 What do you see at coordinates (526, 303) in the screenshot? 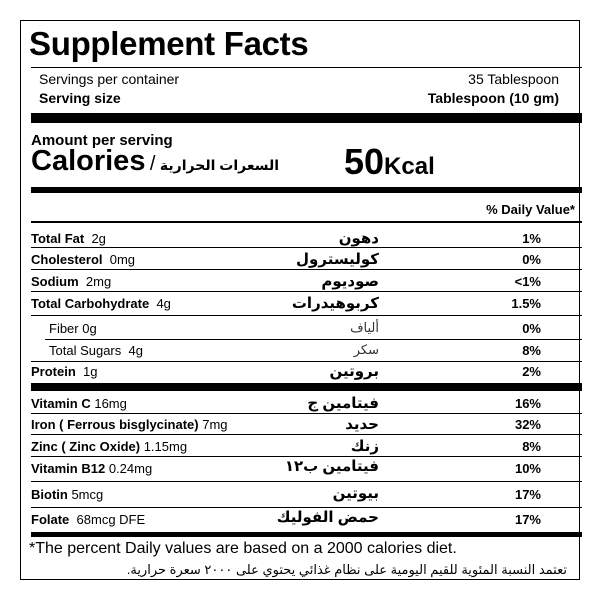
I see `row-total-carbohydrate-dv: 1.5%` at bounding box center [526, 303].